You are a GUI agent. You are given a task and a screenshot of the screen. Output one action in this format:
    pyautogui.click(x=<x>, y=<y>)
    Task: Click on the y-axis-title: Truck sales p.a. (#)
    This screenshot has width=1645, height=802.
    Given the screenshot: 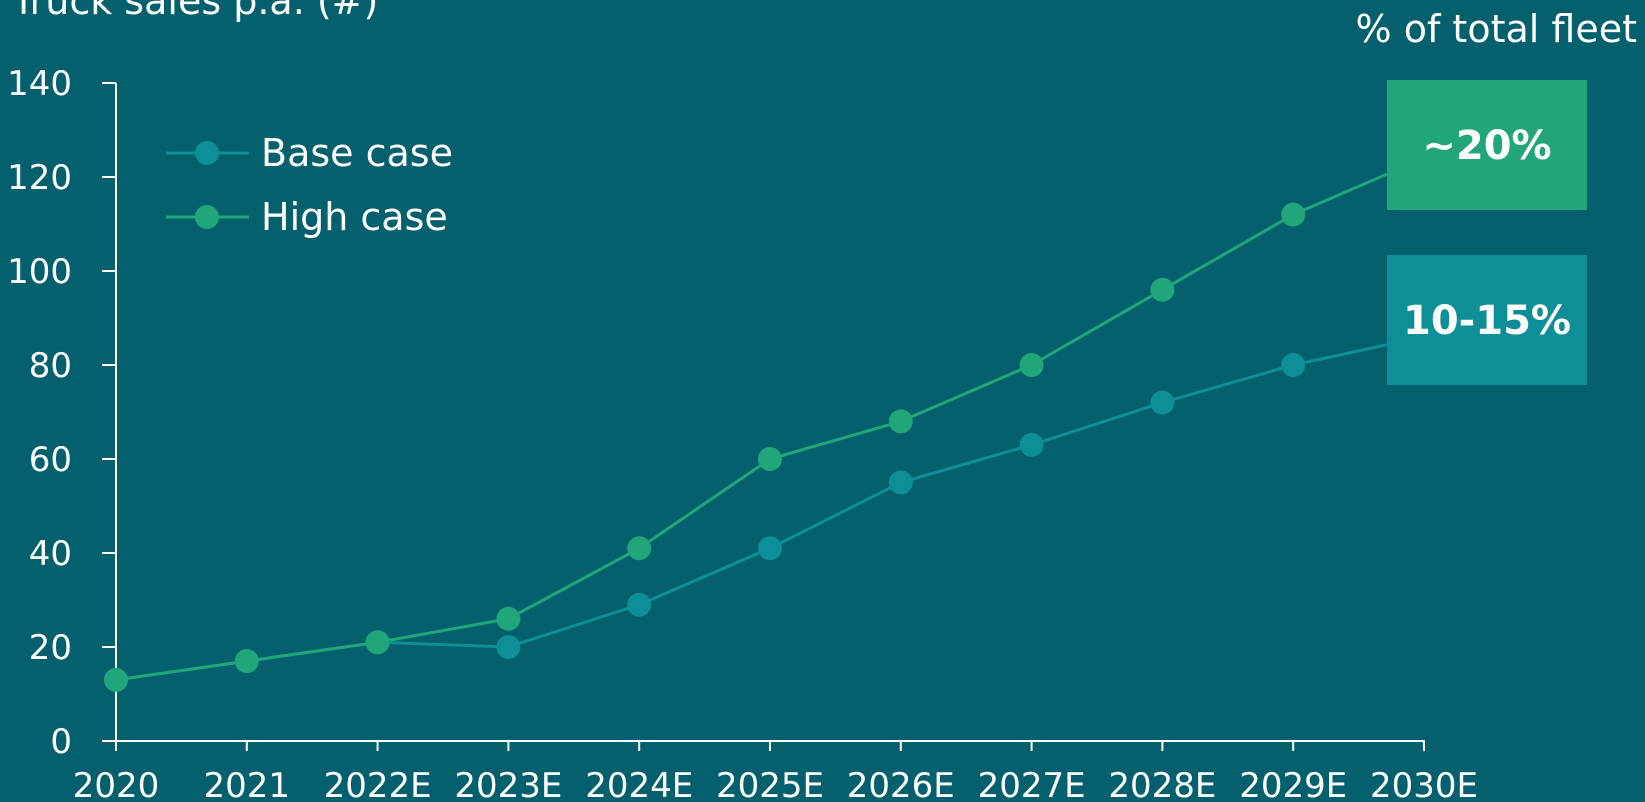 What is the action you would take?
    pyautogui.click(x=194, y=11)
    